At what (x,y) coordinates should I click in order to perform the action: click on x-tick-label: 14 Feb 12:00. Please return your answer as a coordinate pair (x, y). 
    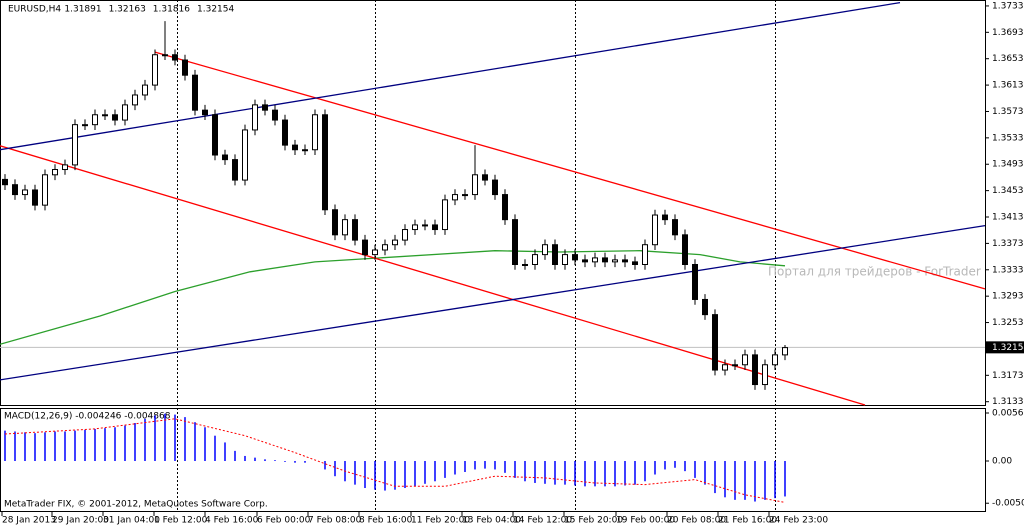
    Looking at the image, I should click on (542, 521).